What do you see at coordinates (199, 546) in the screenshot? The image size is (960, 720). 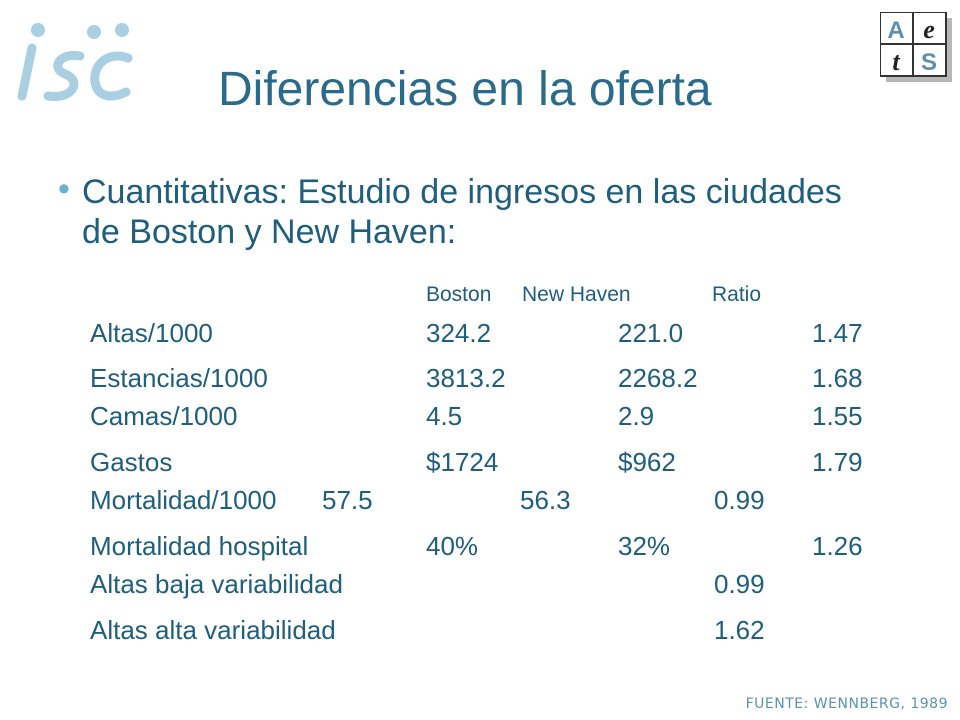 I see `row-label: Mortalidad hospital` at bounding box center [199, 546].